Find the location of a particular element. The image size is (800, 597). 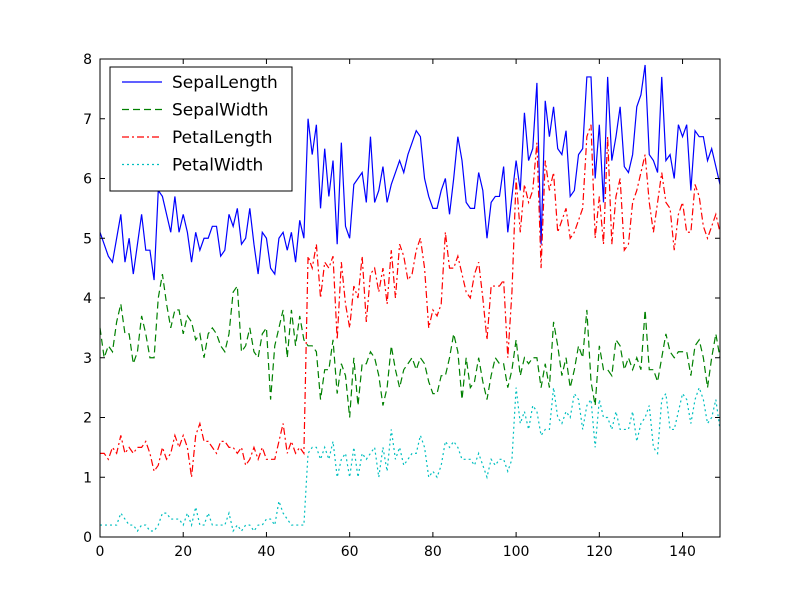

y-tick-label-7: 7 is located at coordinates (87, 120).